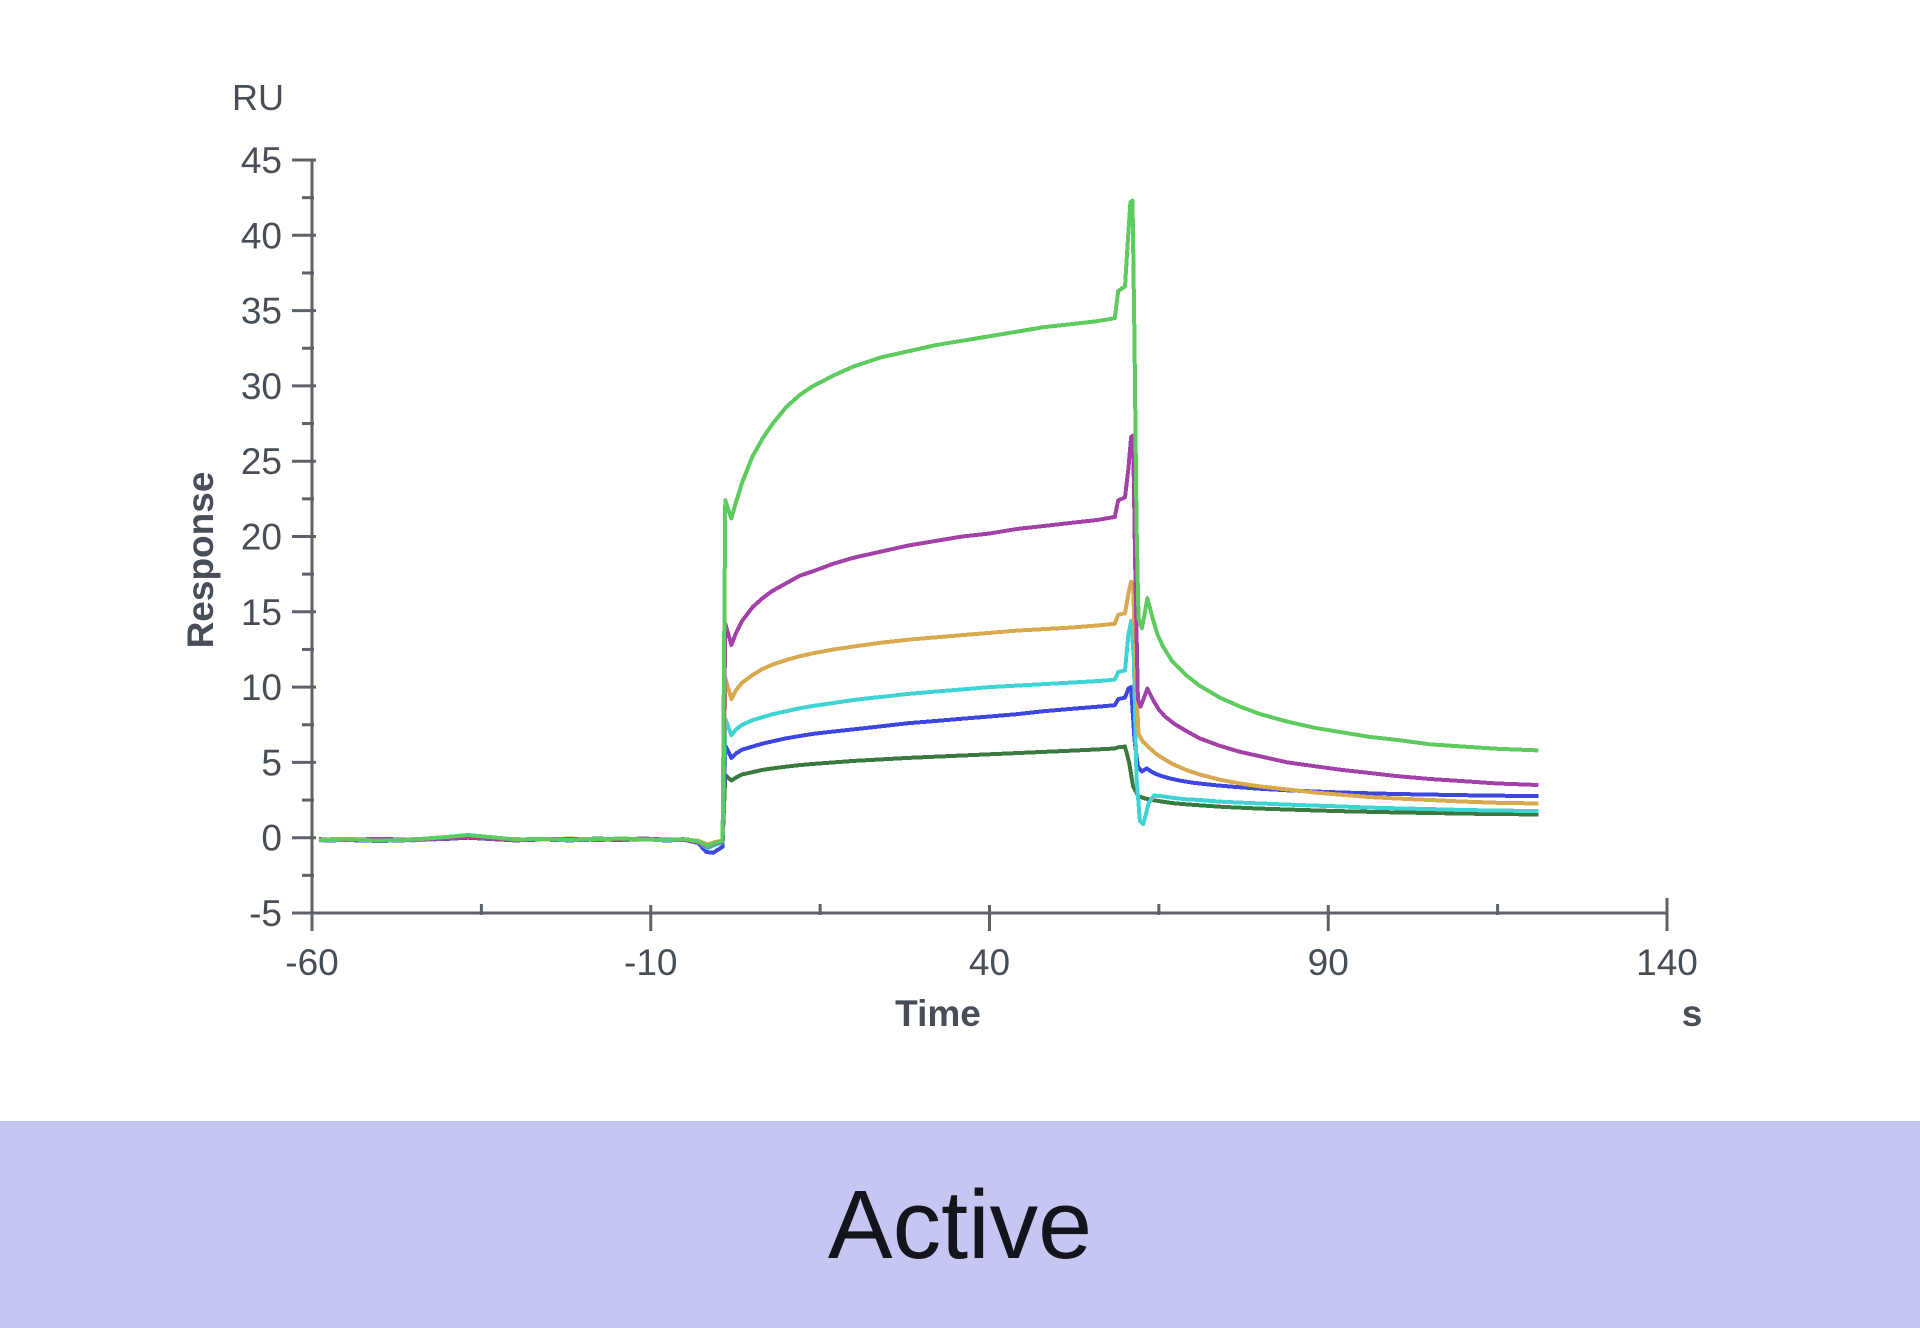  I want to click on y-tick-label-40: 40, so click(261, 235).